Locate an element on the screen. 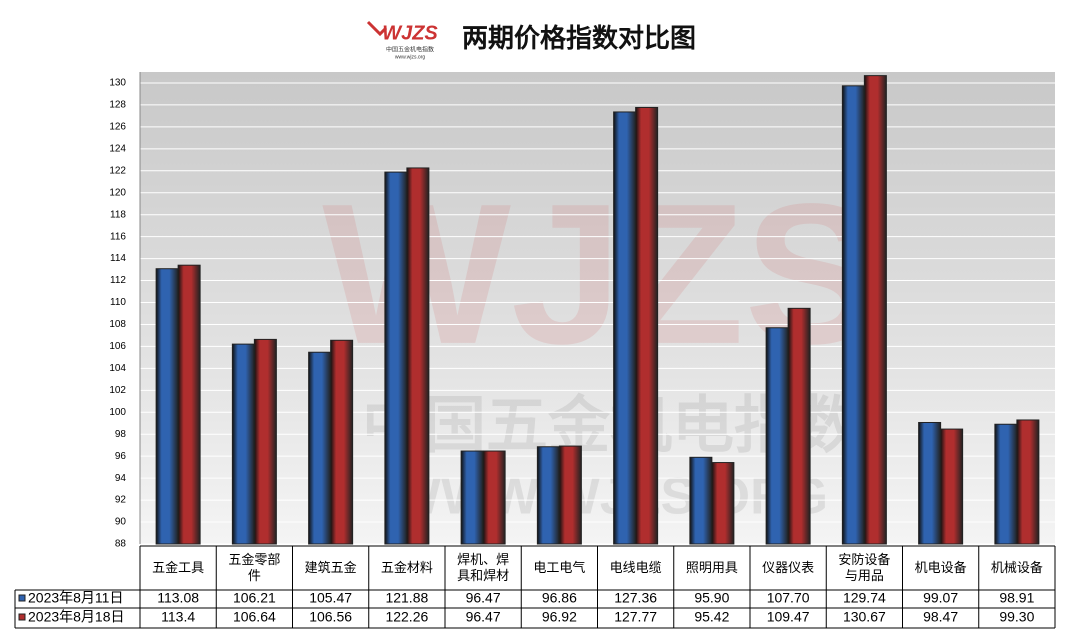 This screenshot has width=1074, height=640. table-value: 109.47 is located at coordinates (788, 617).